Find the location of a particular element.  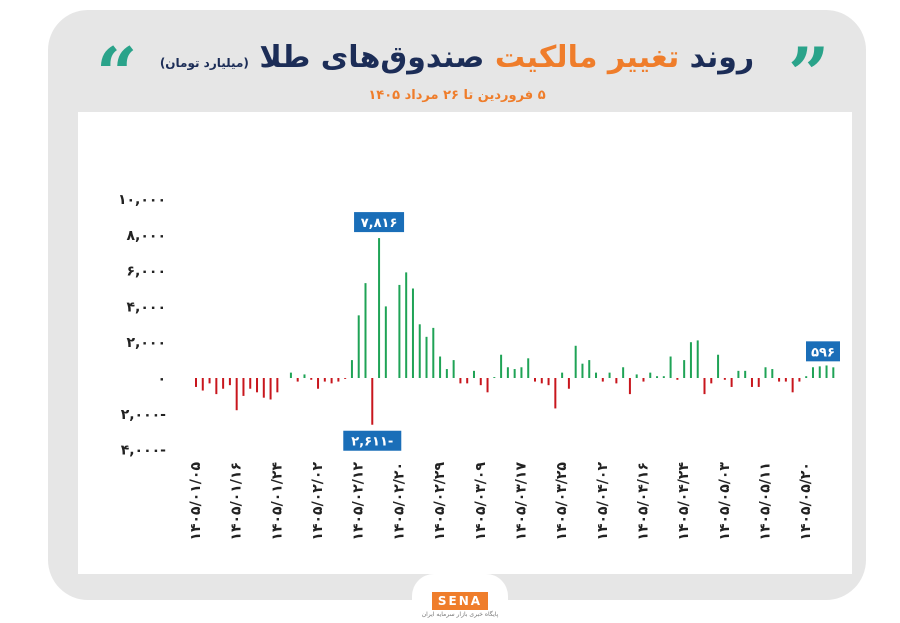

data-callout-label: ۷,۸۱۶ is located at coordinates (379, 223).